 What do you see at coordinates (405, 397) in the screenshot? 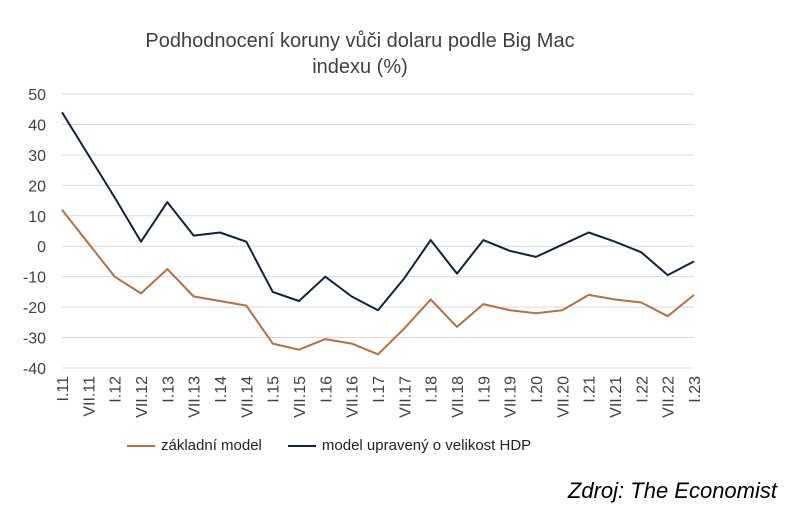
I see `x-tick-label: VII.17` at bounding box center [405, 397].